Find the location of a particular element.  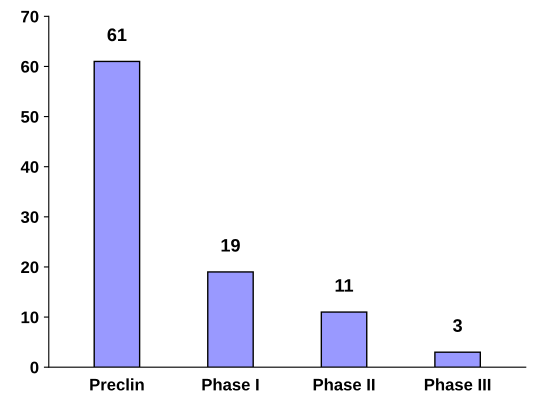

data-label: 3 is located at coordinates (457, 325).